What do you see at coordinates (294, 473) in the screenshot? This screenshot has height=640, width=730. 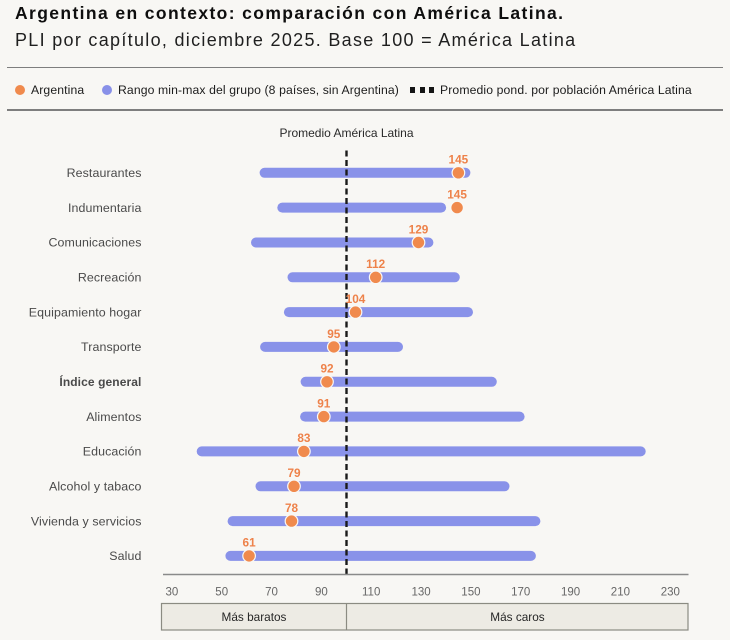 I see `svg-text: 79` at bounding box center [294, 473].